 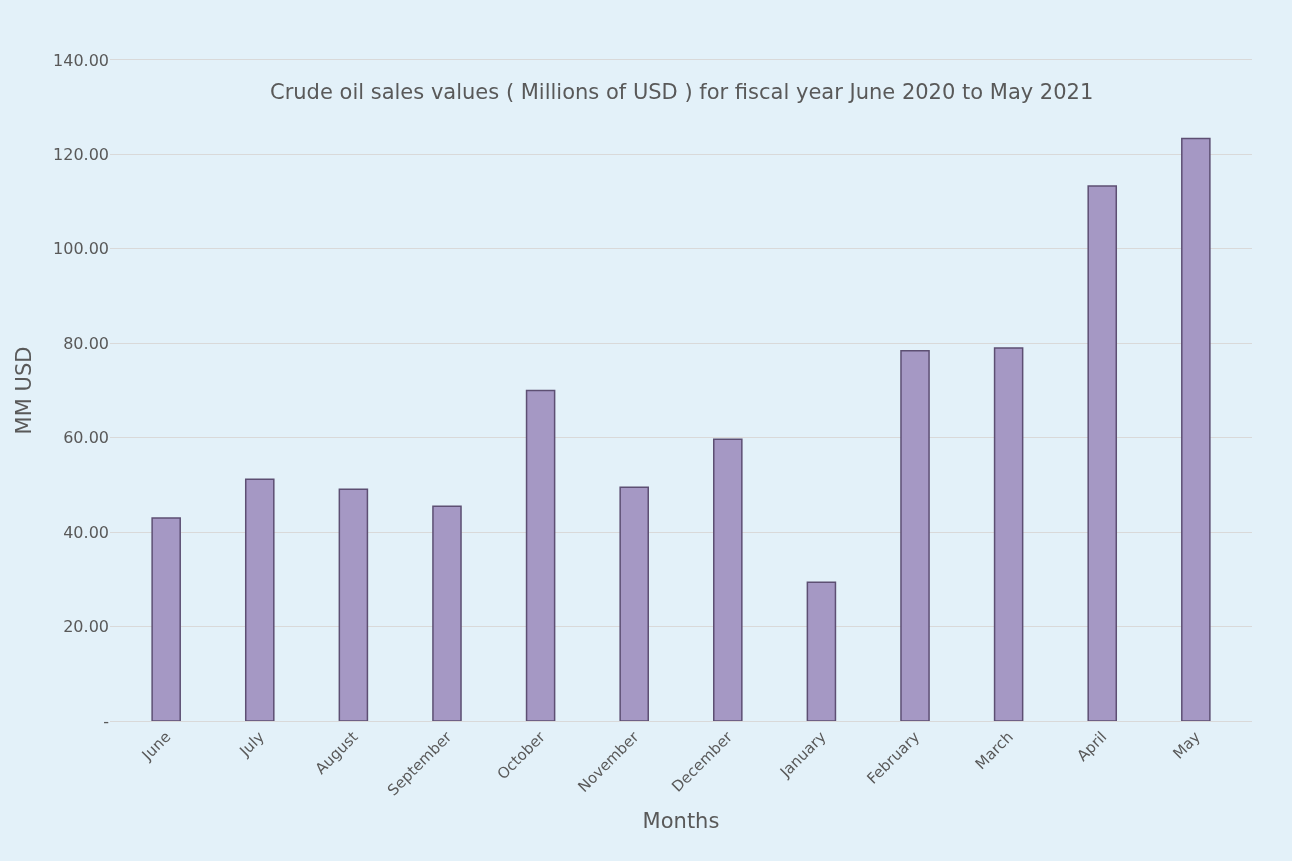 What do you see at coordinates (86, 532) in the screenshot?
I see `y-tick-label: 40.00` at bounding box center [86, 532].